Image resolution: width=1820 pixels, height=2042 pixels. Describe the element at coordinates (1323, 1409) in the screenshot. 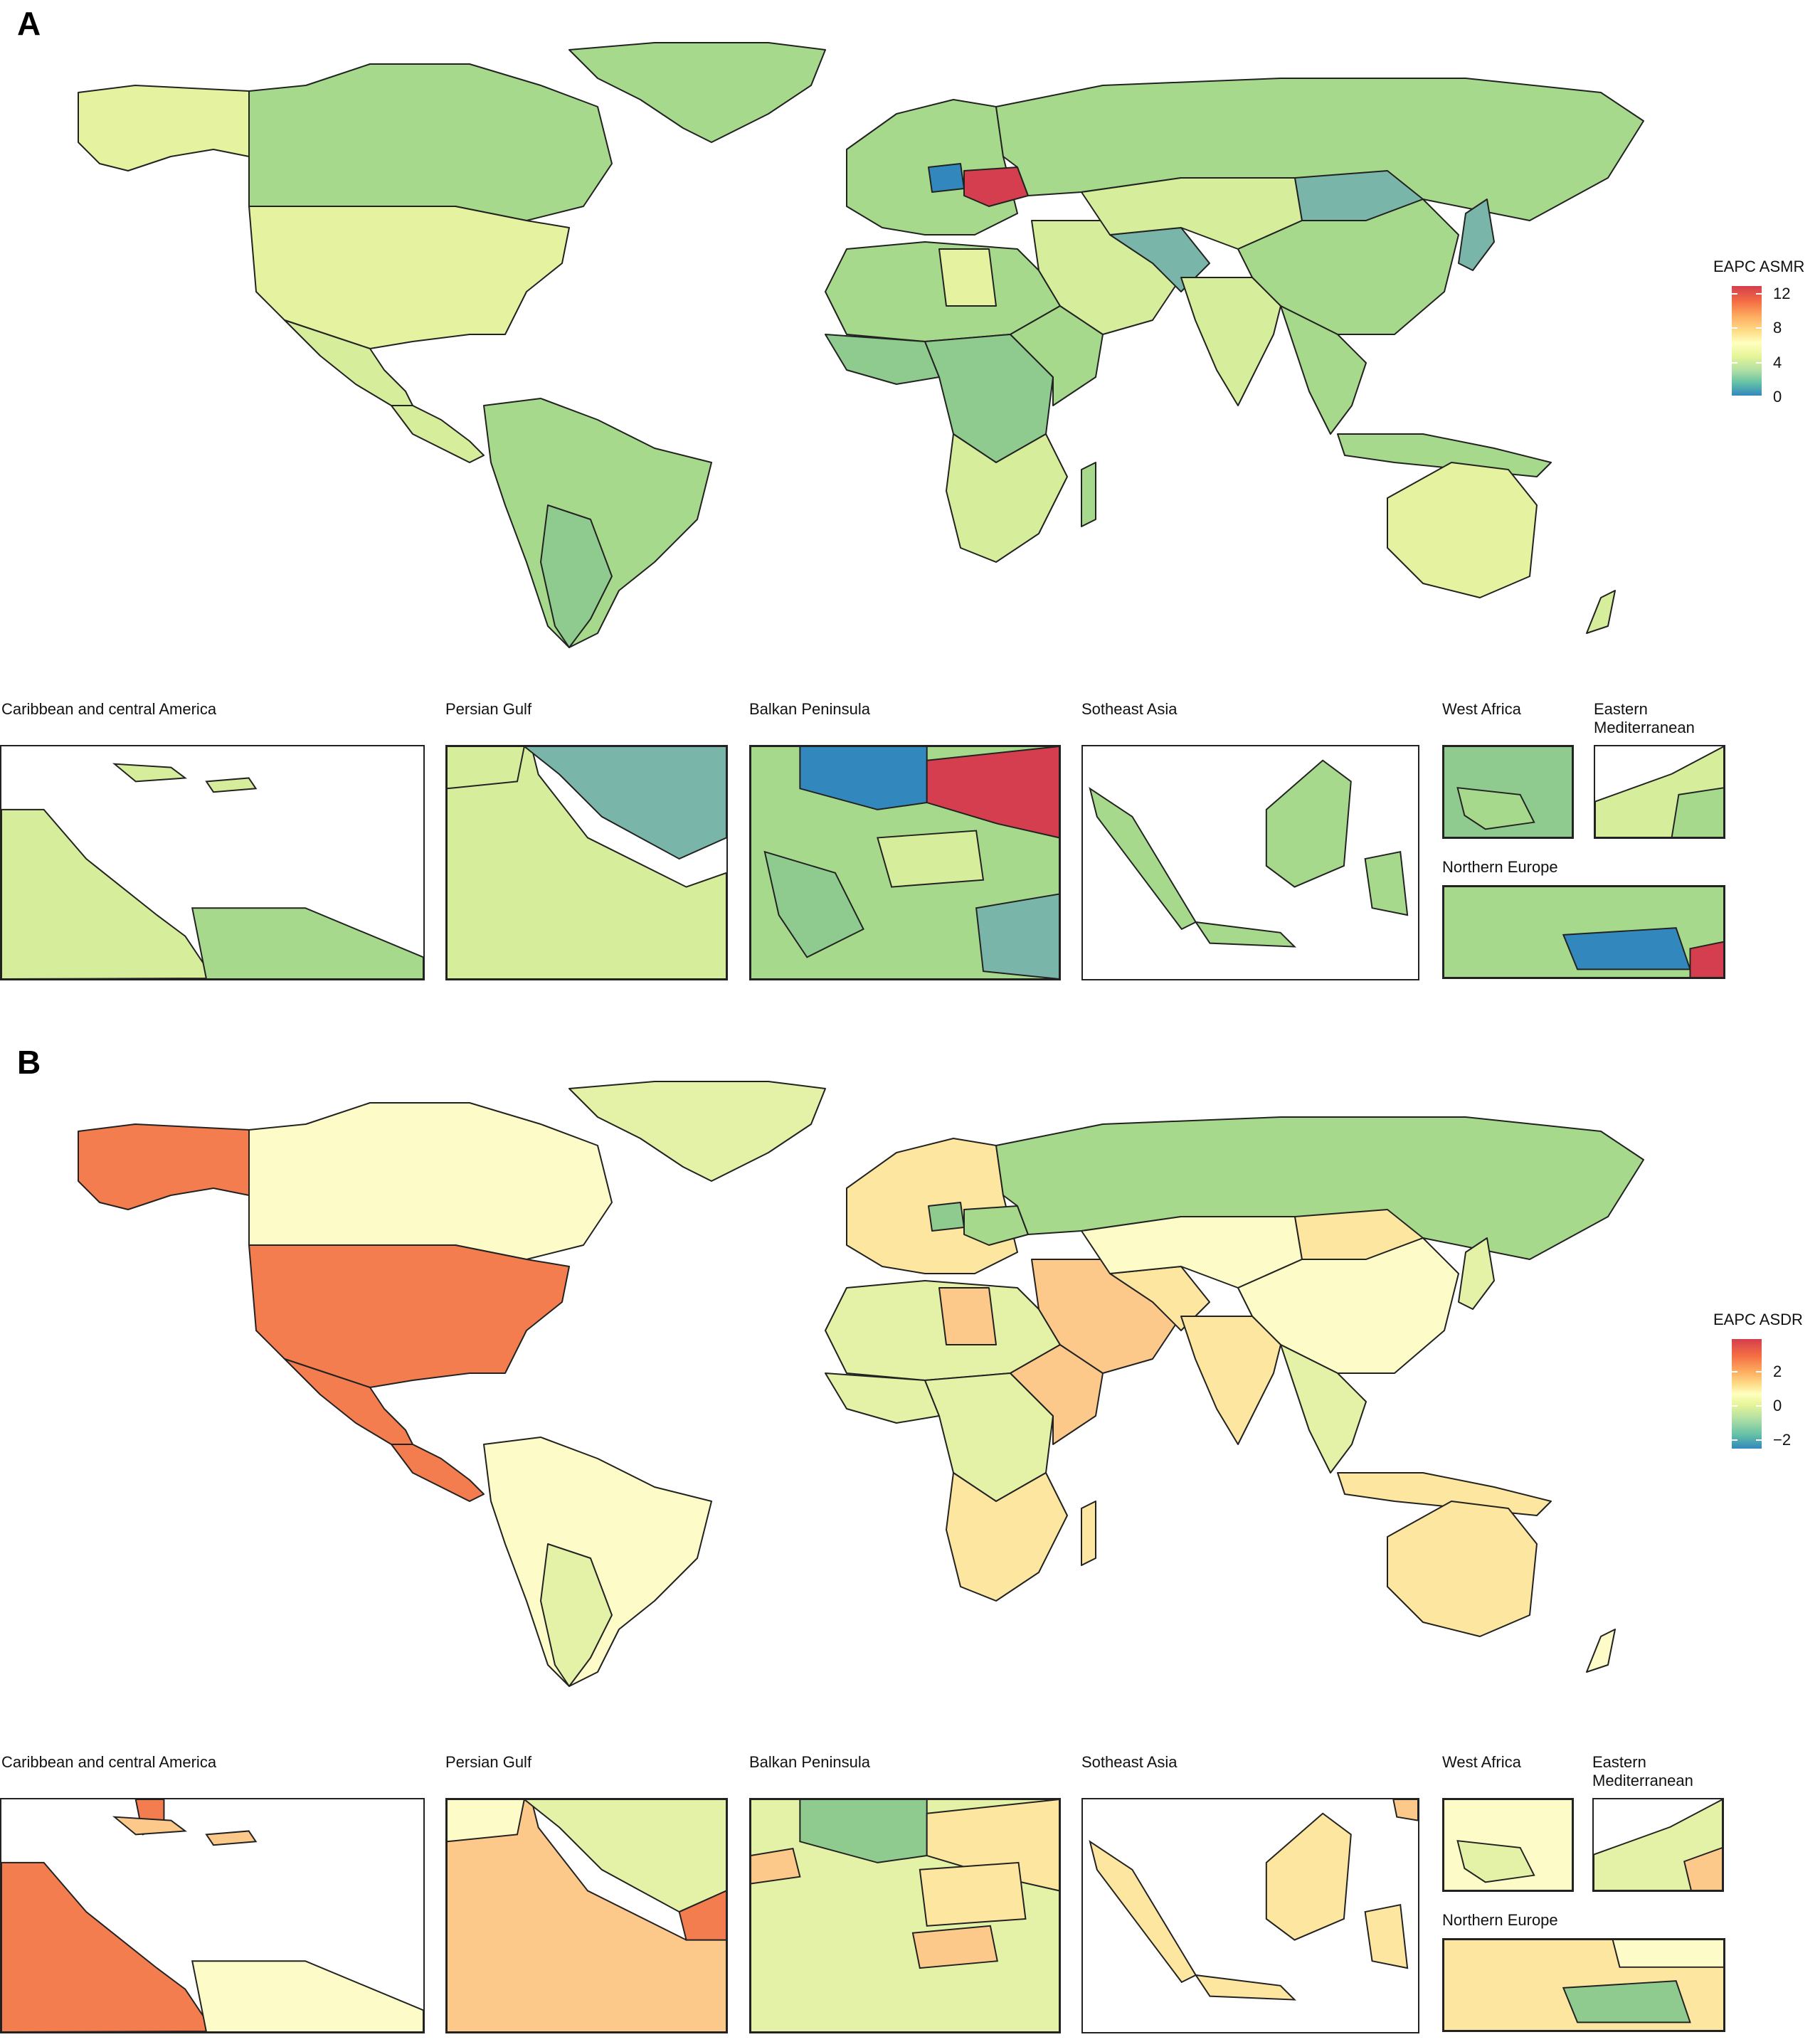

I see `southeast-asia` at that location.